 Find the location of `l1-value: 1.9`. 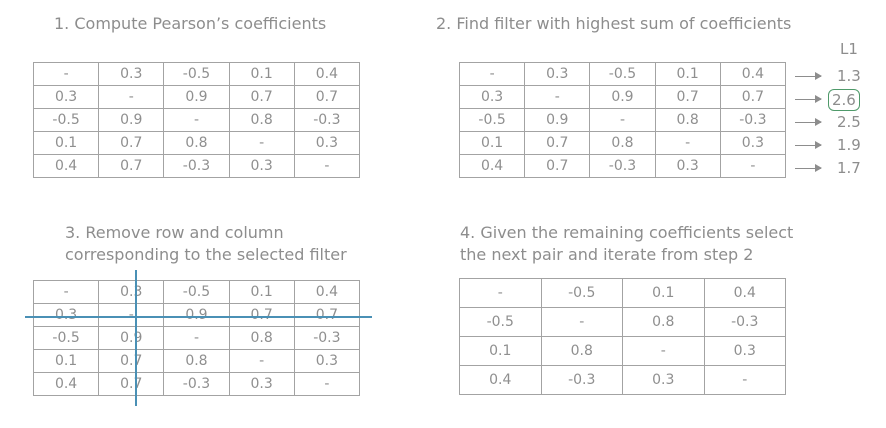

l1-value: 1.9 is located at coordinates (849, 145).